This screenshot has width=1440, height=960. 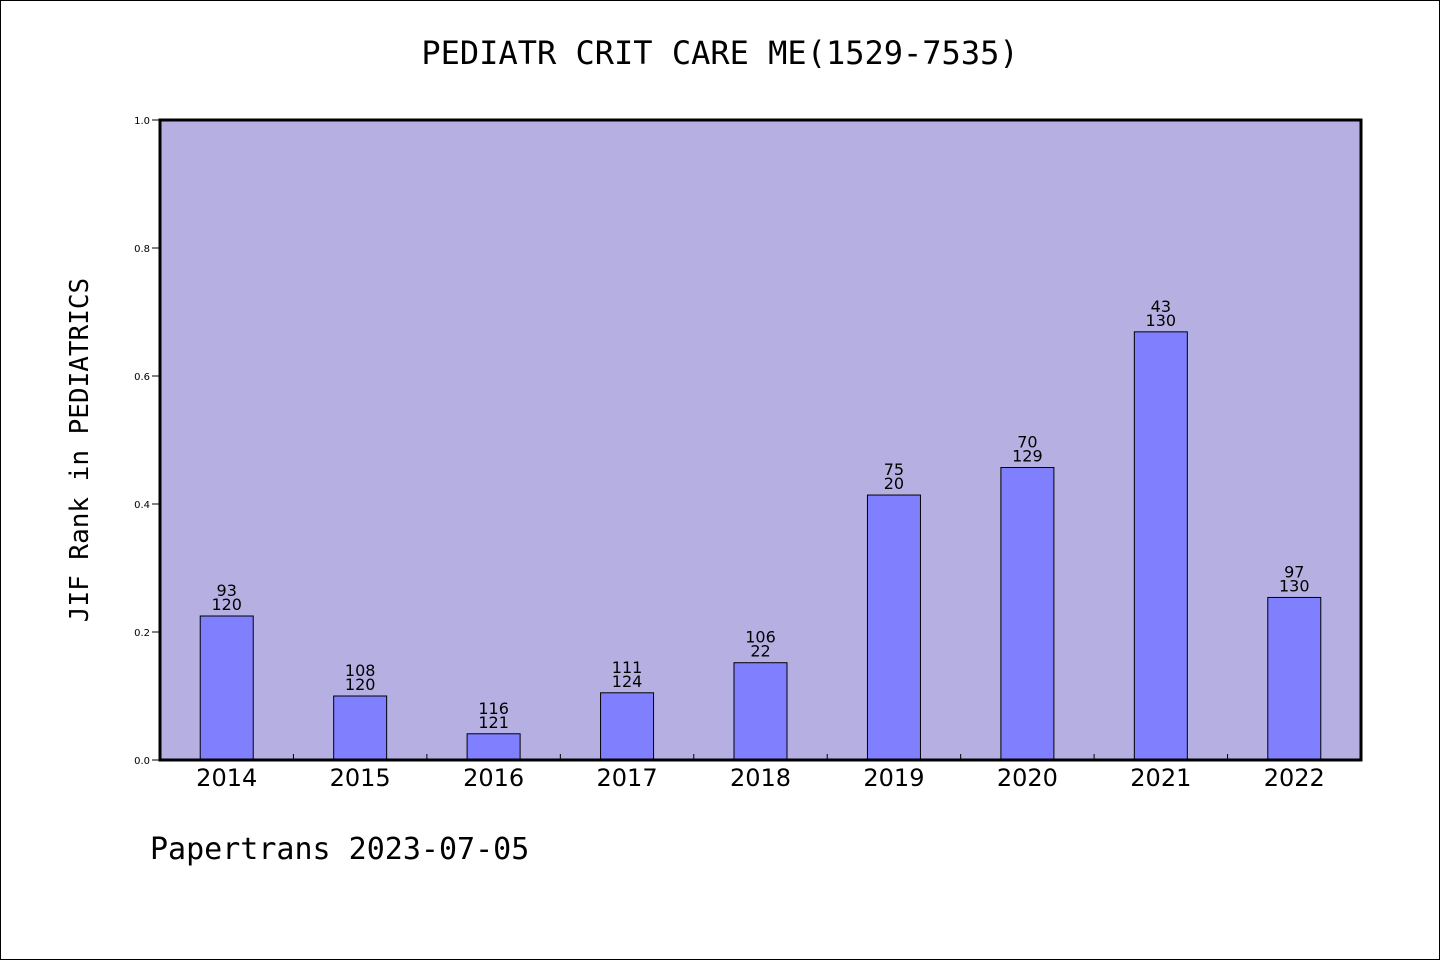 What do you see at coordinates (142, 633) in the screenshot?
I see `y-tick-label: 0.2` at bounding box center [142, 633].